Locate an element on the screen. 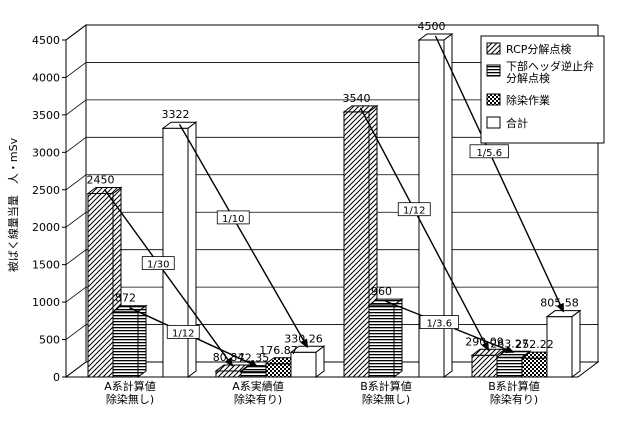 The image size is (620, 423). y-tick-label: 2500 is located at coordinates (46, 190).